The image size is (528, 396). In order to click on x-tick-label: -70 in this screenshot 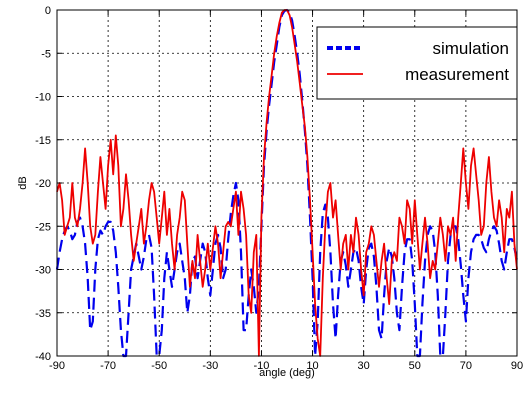, I will do `click(108, 366)`.